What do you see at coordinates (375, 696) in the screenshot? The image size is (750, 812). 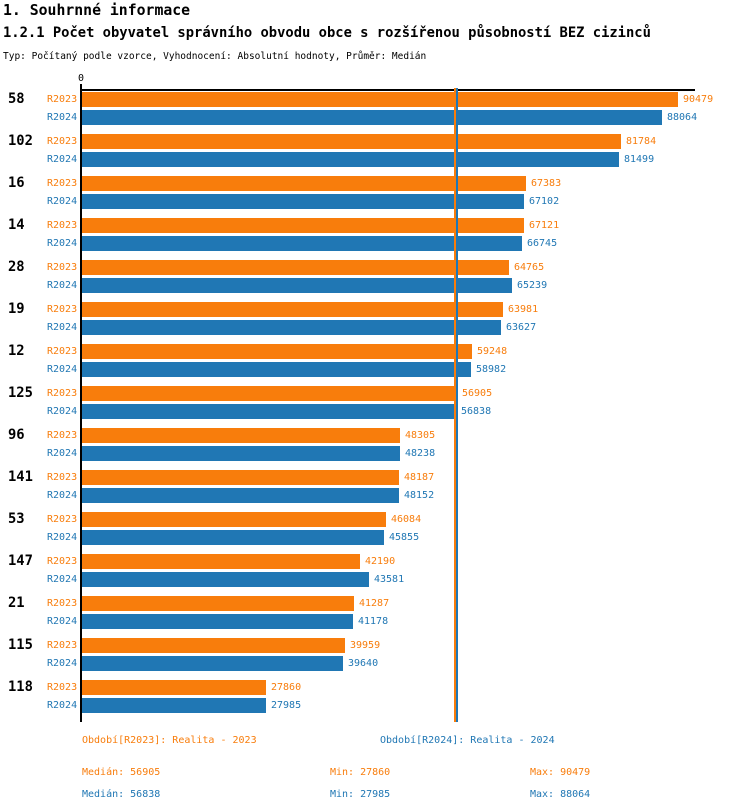 I see `bar-group: 118 R2023 27860 R2024 27985` at bounding box center [375, 696].